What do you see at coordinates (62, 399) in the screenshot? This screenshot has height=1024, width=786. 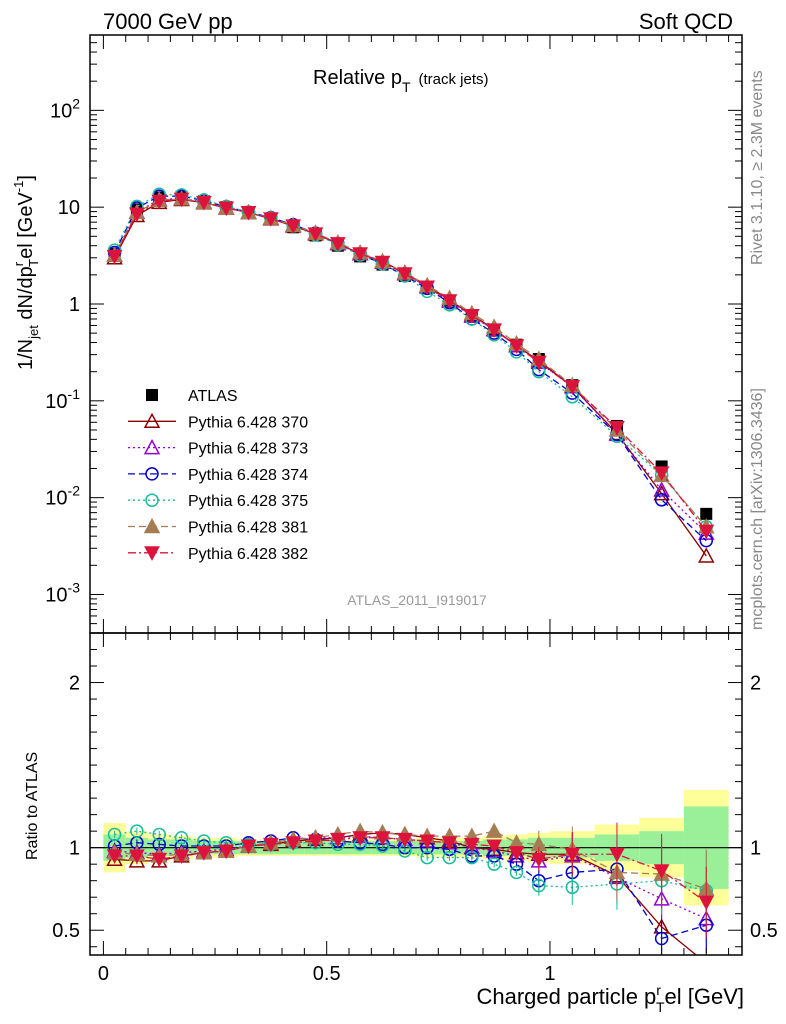 I see `y-tick-label-main: 10⁻¹` at bounding box center [62, 399].